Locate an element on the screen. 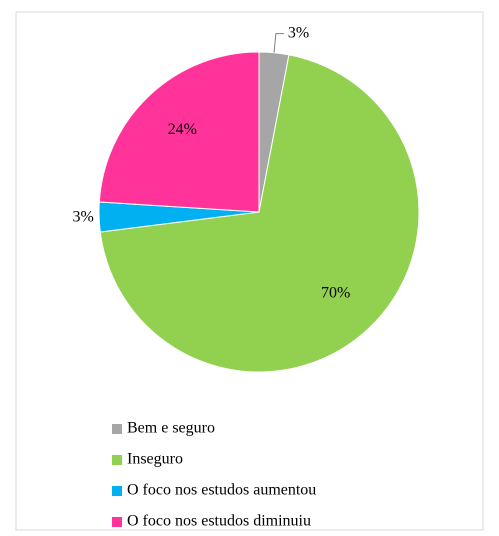  legend-label: O foco nos estudos diminuiu is located at coordinates (219, 521).